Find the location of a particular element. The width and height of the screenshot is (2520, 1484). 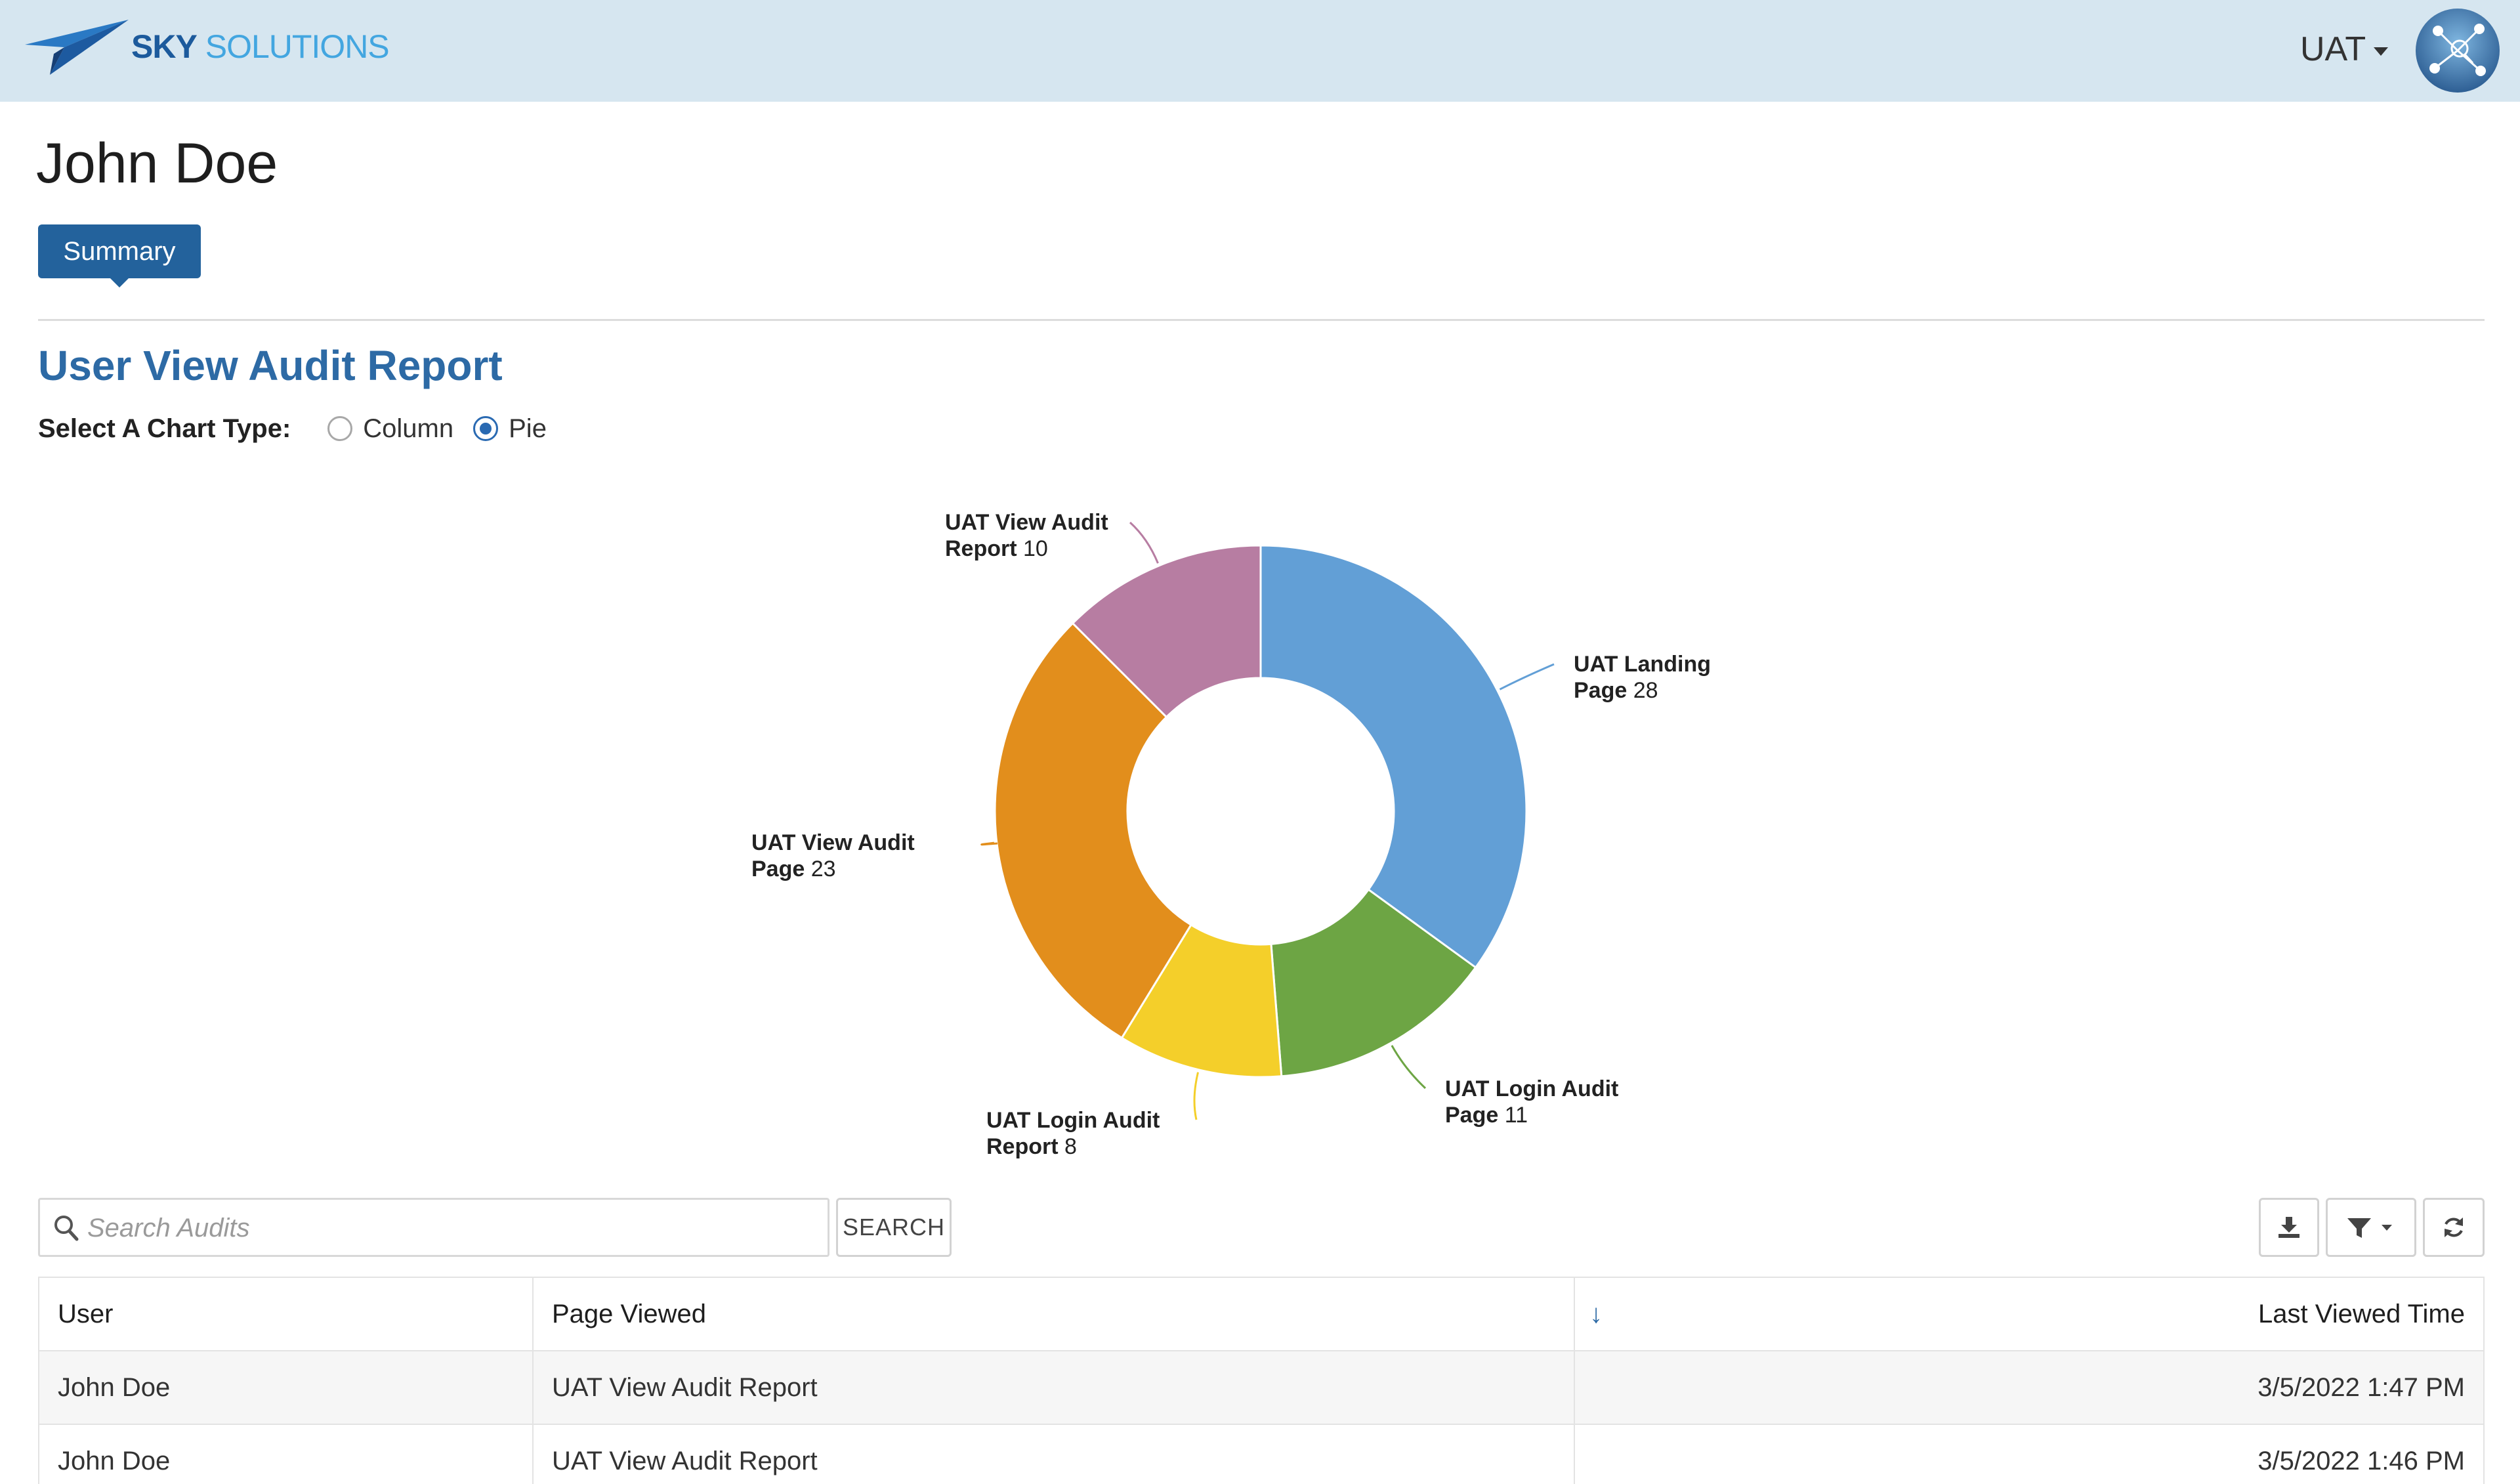

column-header-user: User is located at coordinates (286, 1314).